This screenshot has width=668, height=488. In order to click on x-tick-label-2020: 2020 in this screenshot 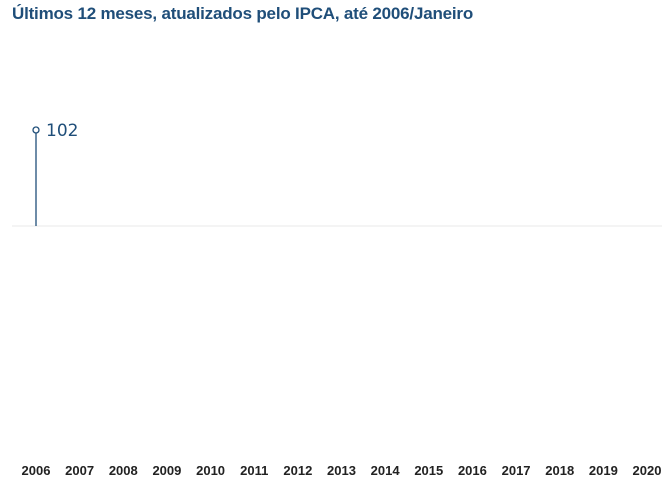, I will do `click(647, 470)`.